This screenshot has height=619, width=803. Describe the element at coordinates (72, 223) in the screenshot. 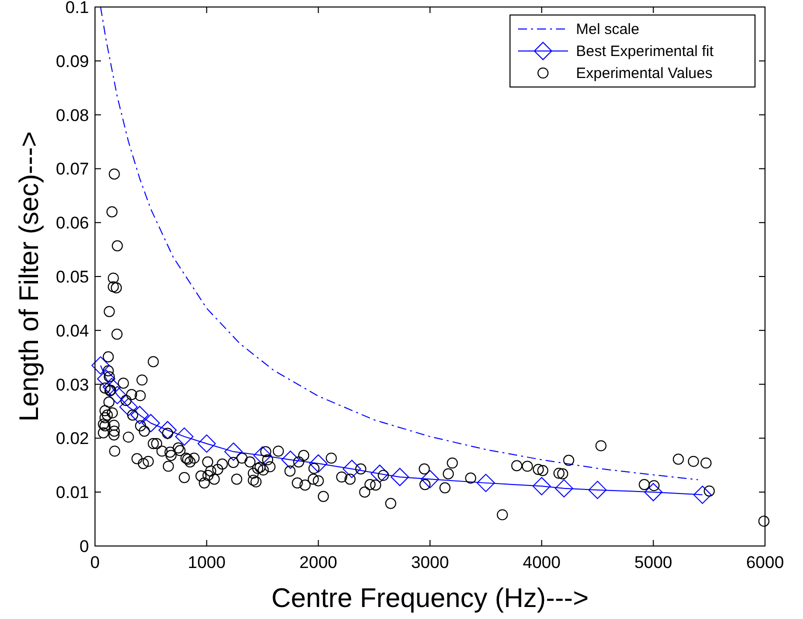

I see `y-tick-label: 0.06` at that location.